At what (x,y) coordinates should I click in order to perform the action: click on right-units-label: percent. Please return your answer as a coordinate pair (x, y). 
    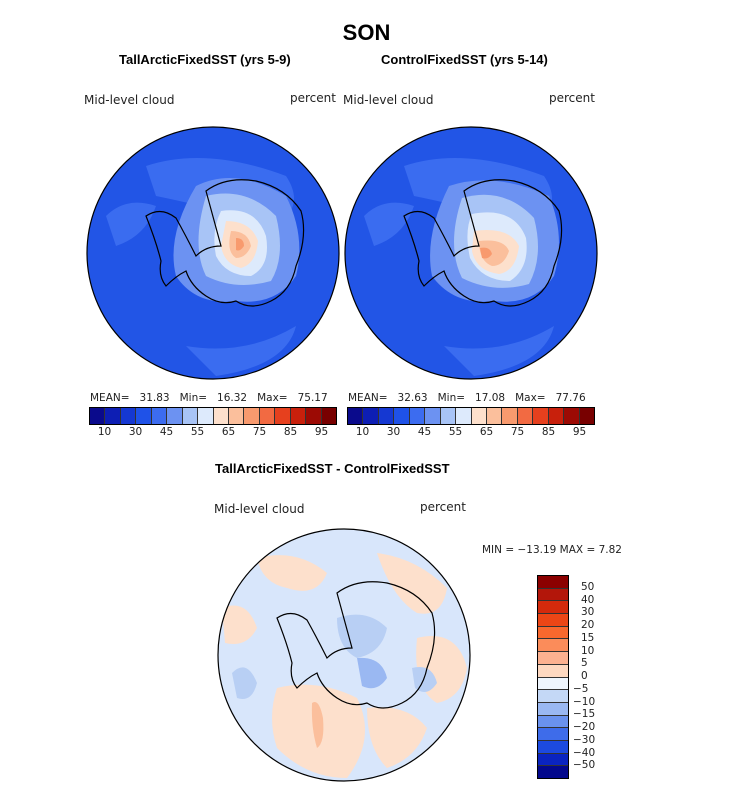
    Looking at the image, I should click on (572, 98).